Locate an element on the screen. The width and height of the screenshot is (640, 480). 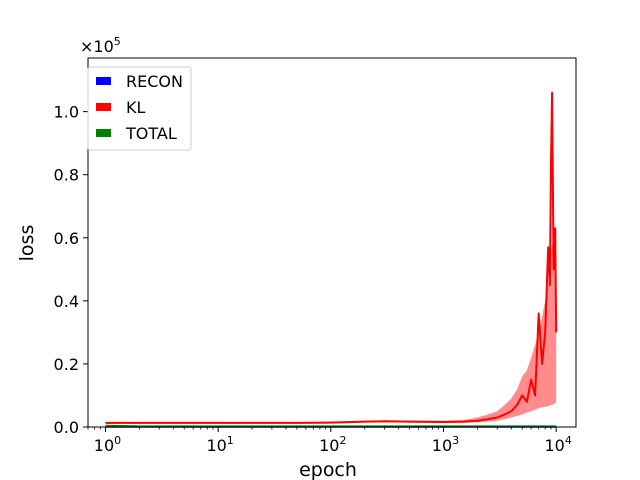
y-offset-exponent: 5 is located at coordinates (117, 41).